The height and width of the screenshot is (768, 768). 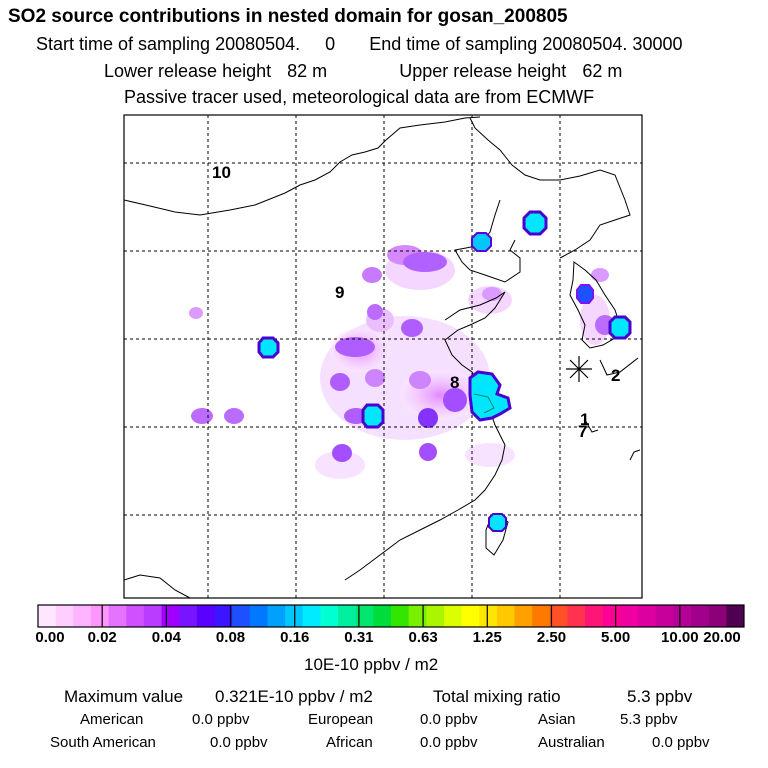 I want to click on grid-label-2: 2, so click(x=615, y=375).